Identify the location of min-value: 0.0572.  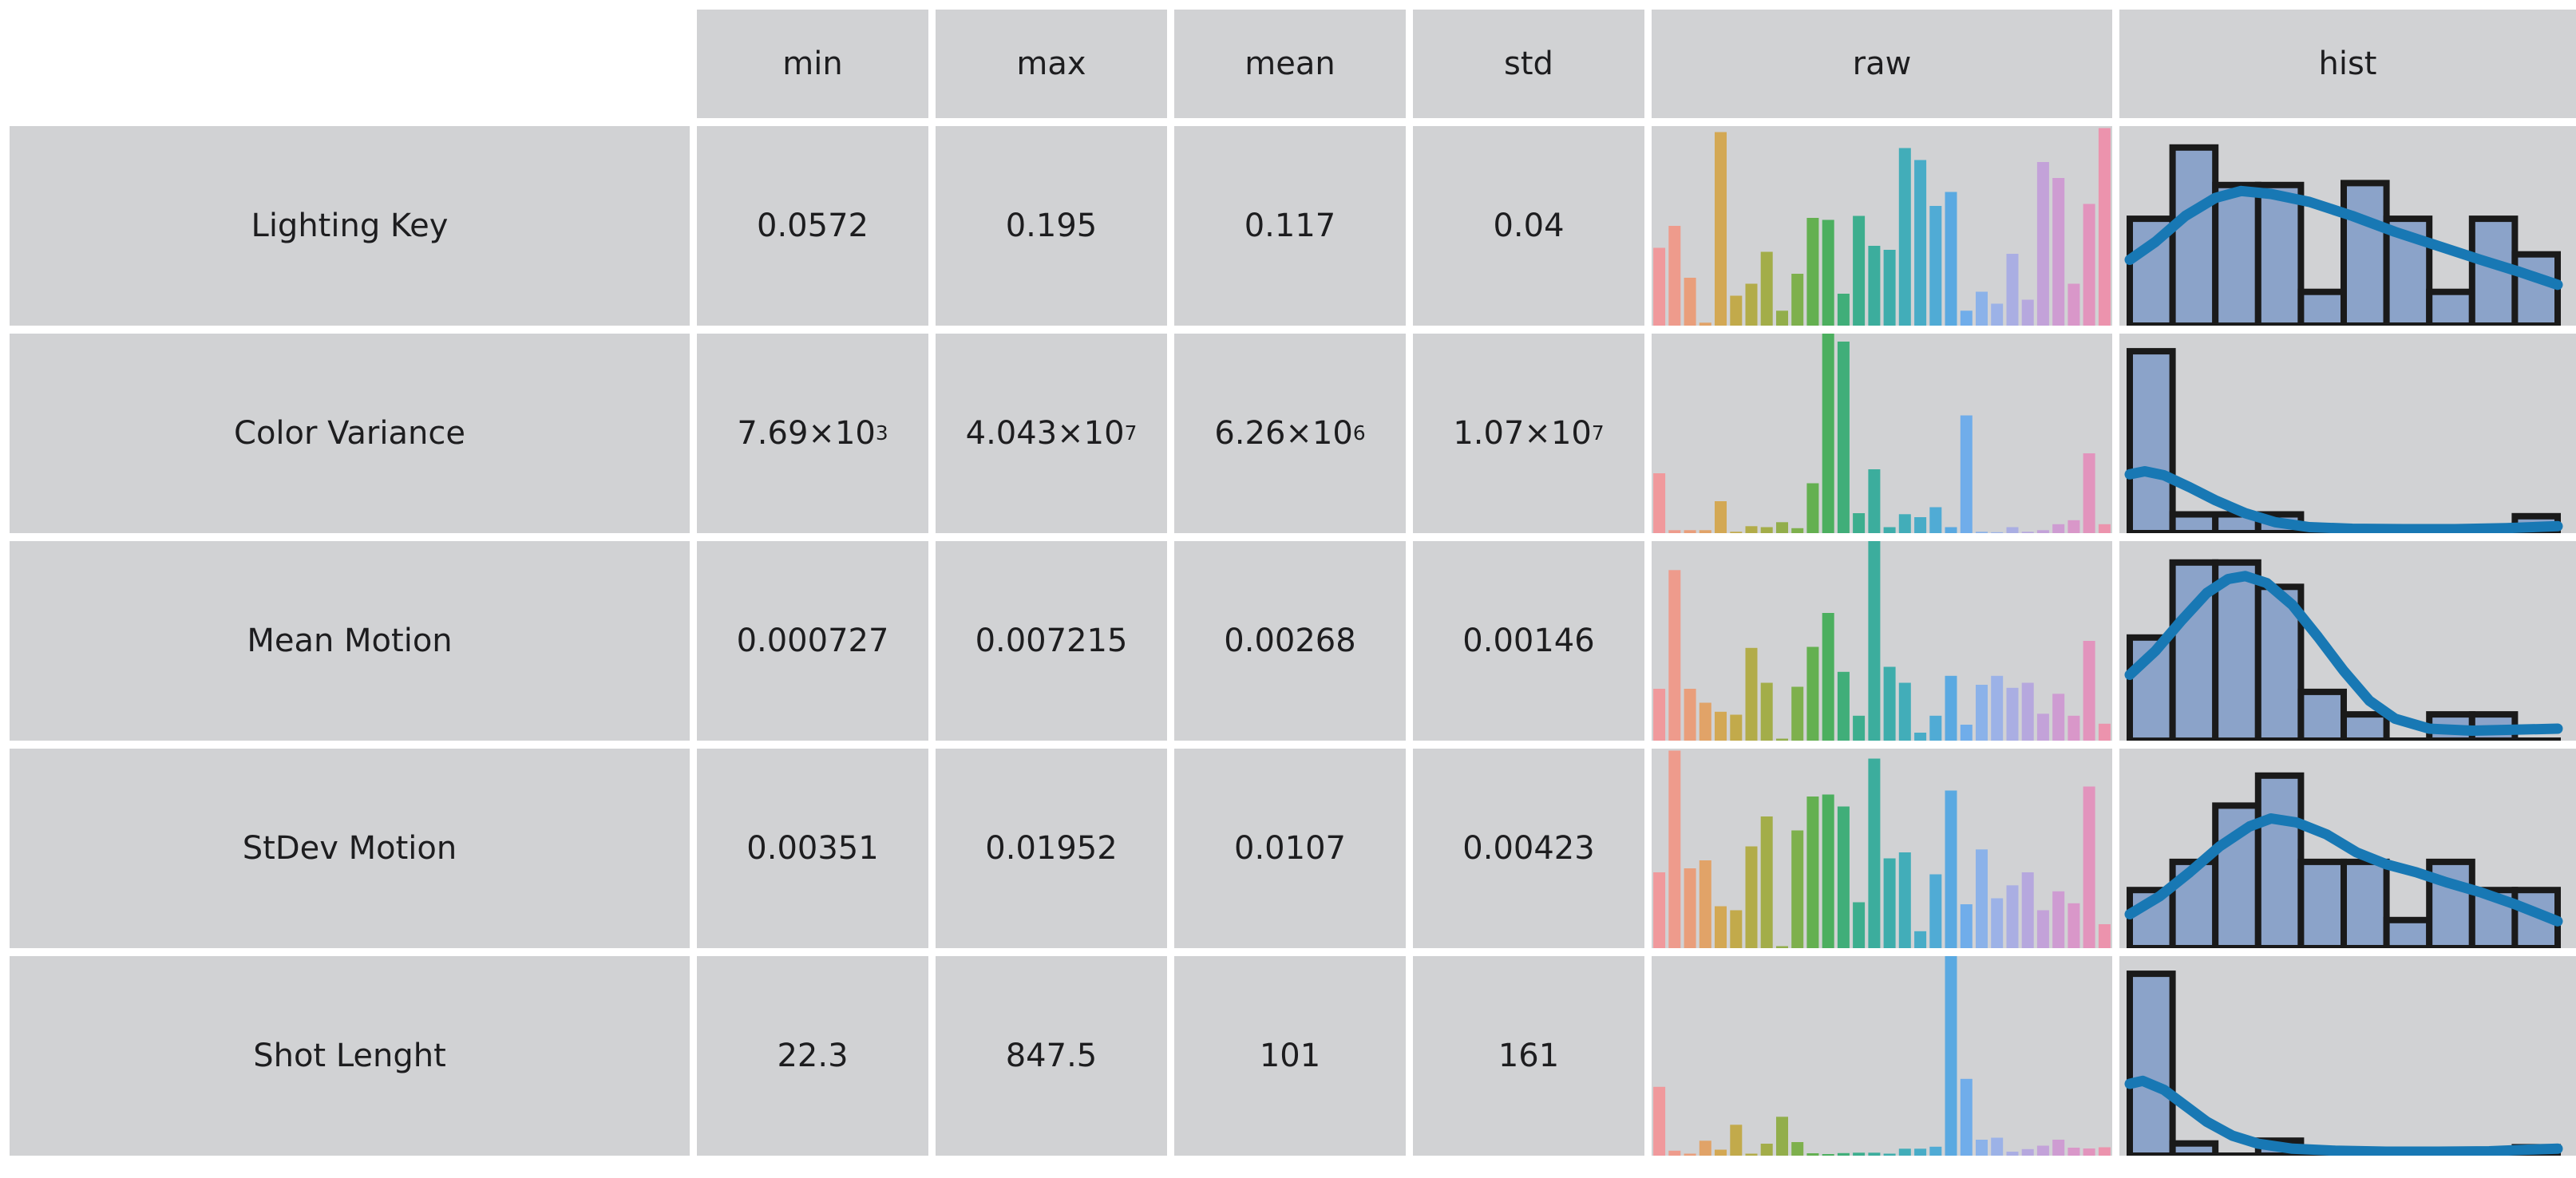
(812, 226).